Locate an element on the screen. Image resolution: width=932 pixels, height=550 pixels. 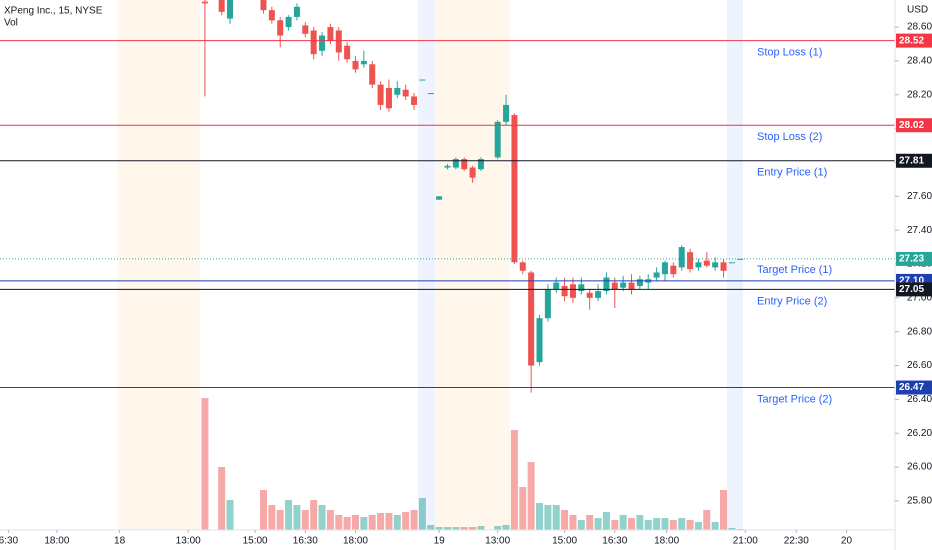
y-tick-label: 26.40 is located at coordinates (919, 399).